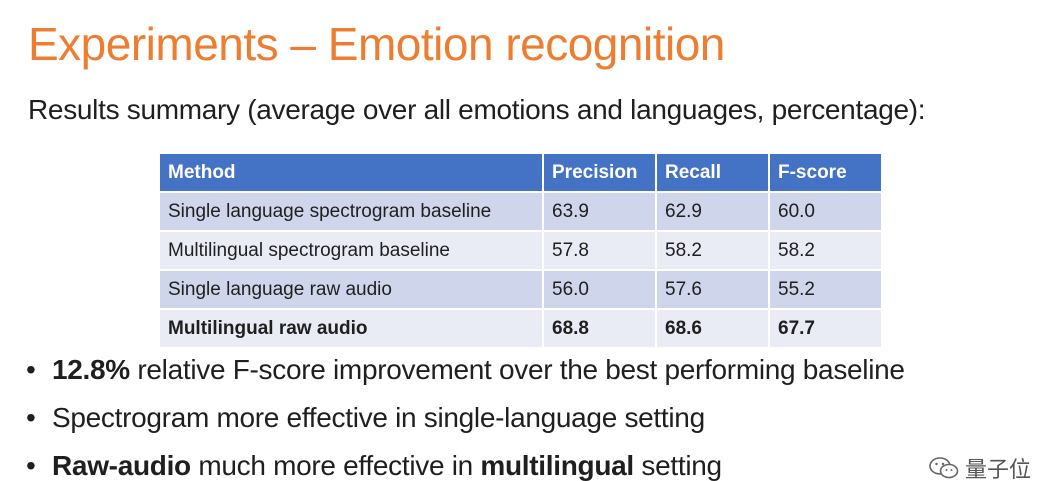  Describe the element at coordinates (944, 468) in the screenshot. I see `wechat-icon` at that location.